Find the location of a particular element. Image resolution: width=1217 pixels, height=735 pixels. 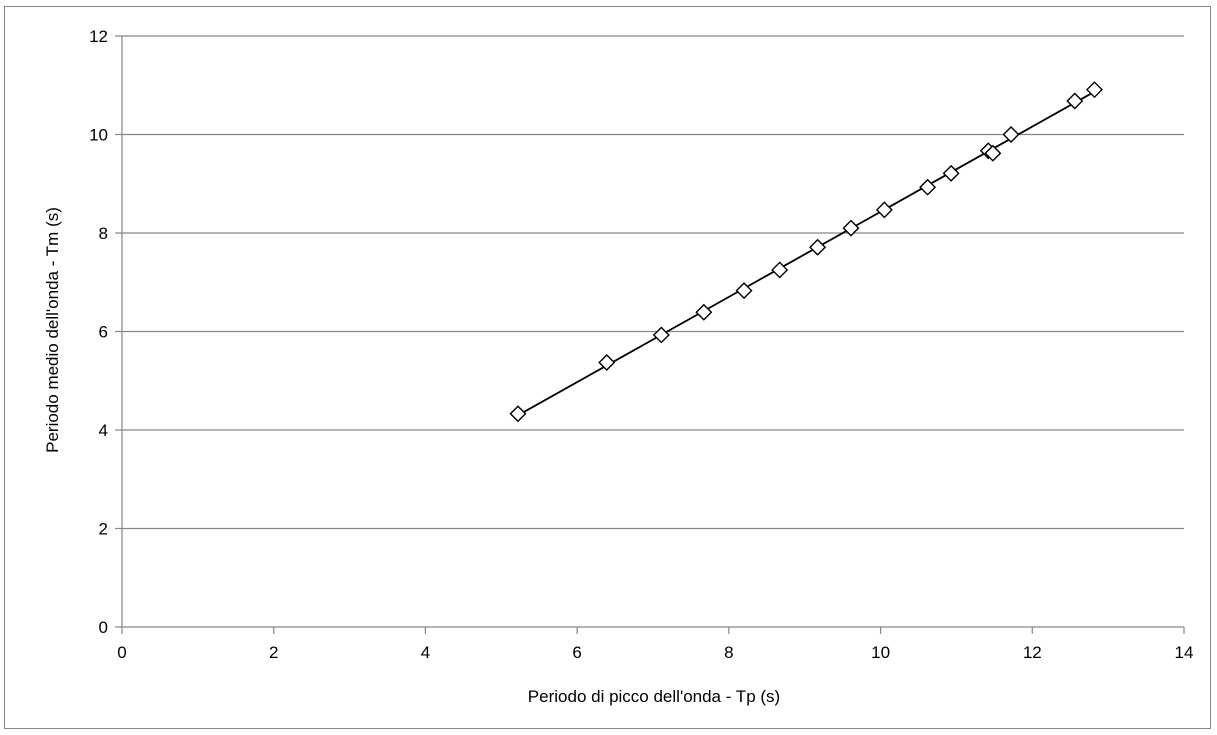

x-tick-label: 10 is located at coordinates (880, 652).